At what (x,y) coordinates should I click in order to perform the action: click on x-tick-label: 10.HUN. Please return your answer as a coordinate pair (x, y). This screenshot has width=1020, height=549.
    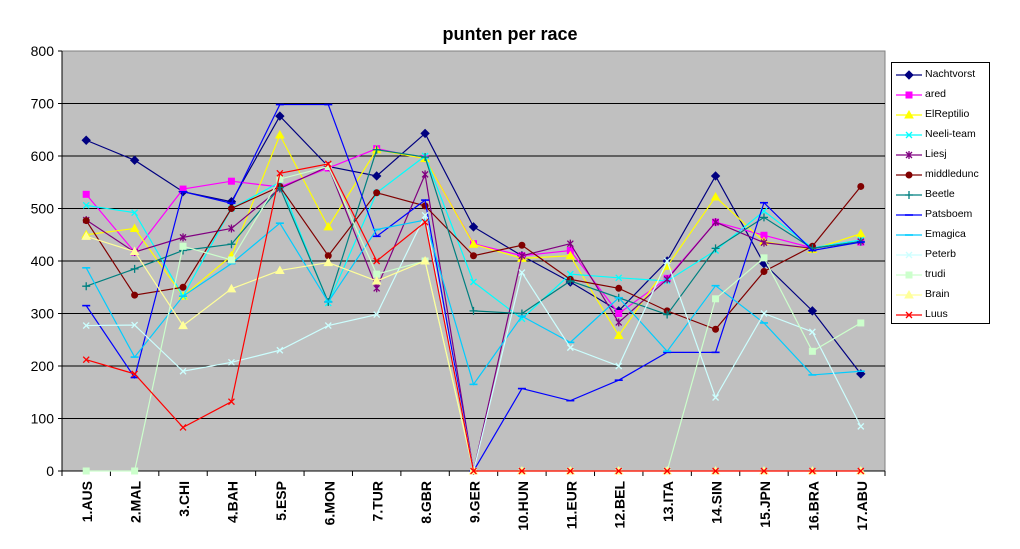
    Looking at the image, I should click on (523, 506).